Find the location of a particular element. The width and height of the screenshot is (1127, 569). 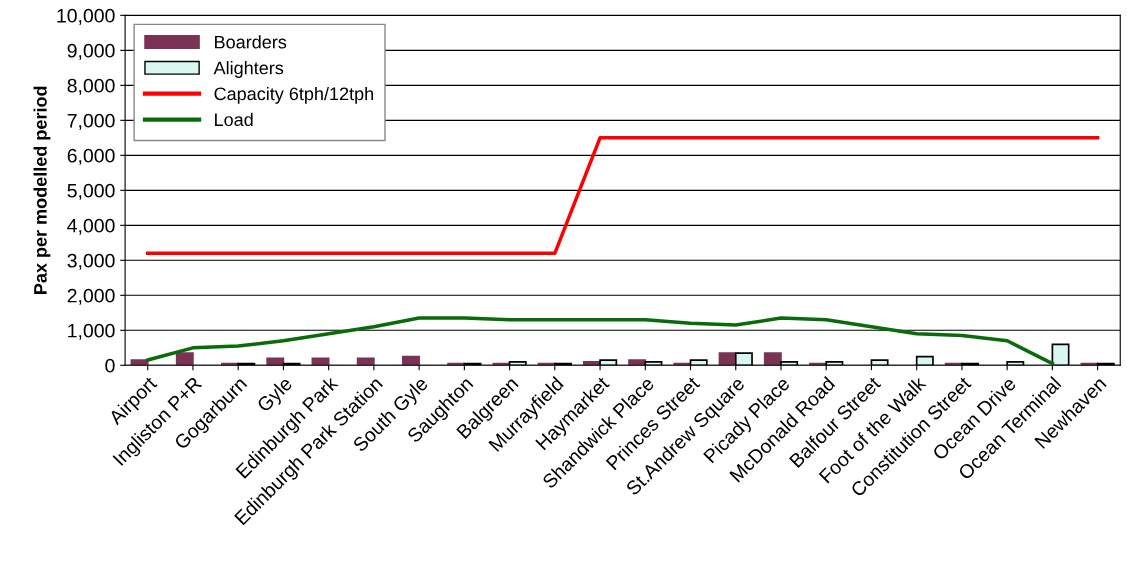

y-tick-label: 1,000 is located at coordinates (91, 331).